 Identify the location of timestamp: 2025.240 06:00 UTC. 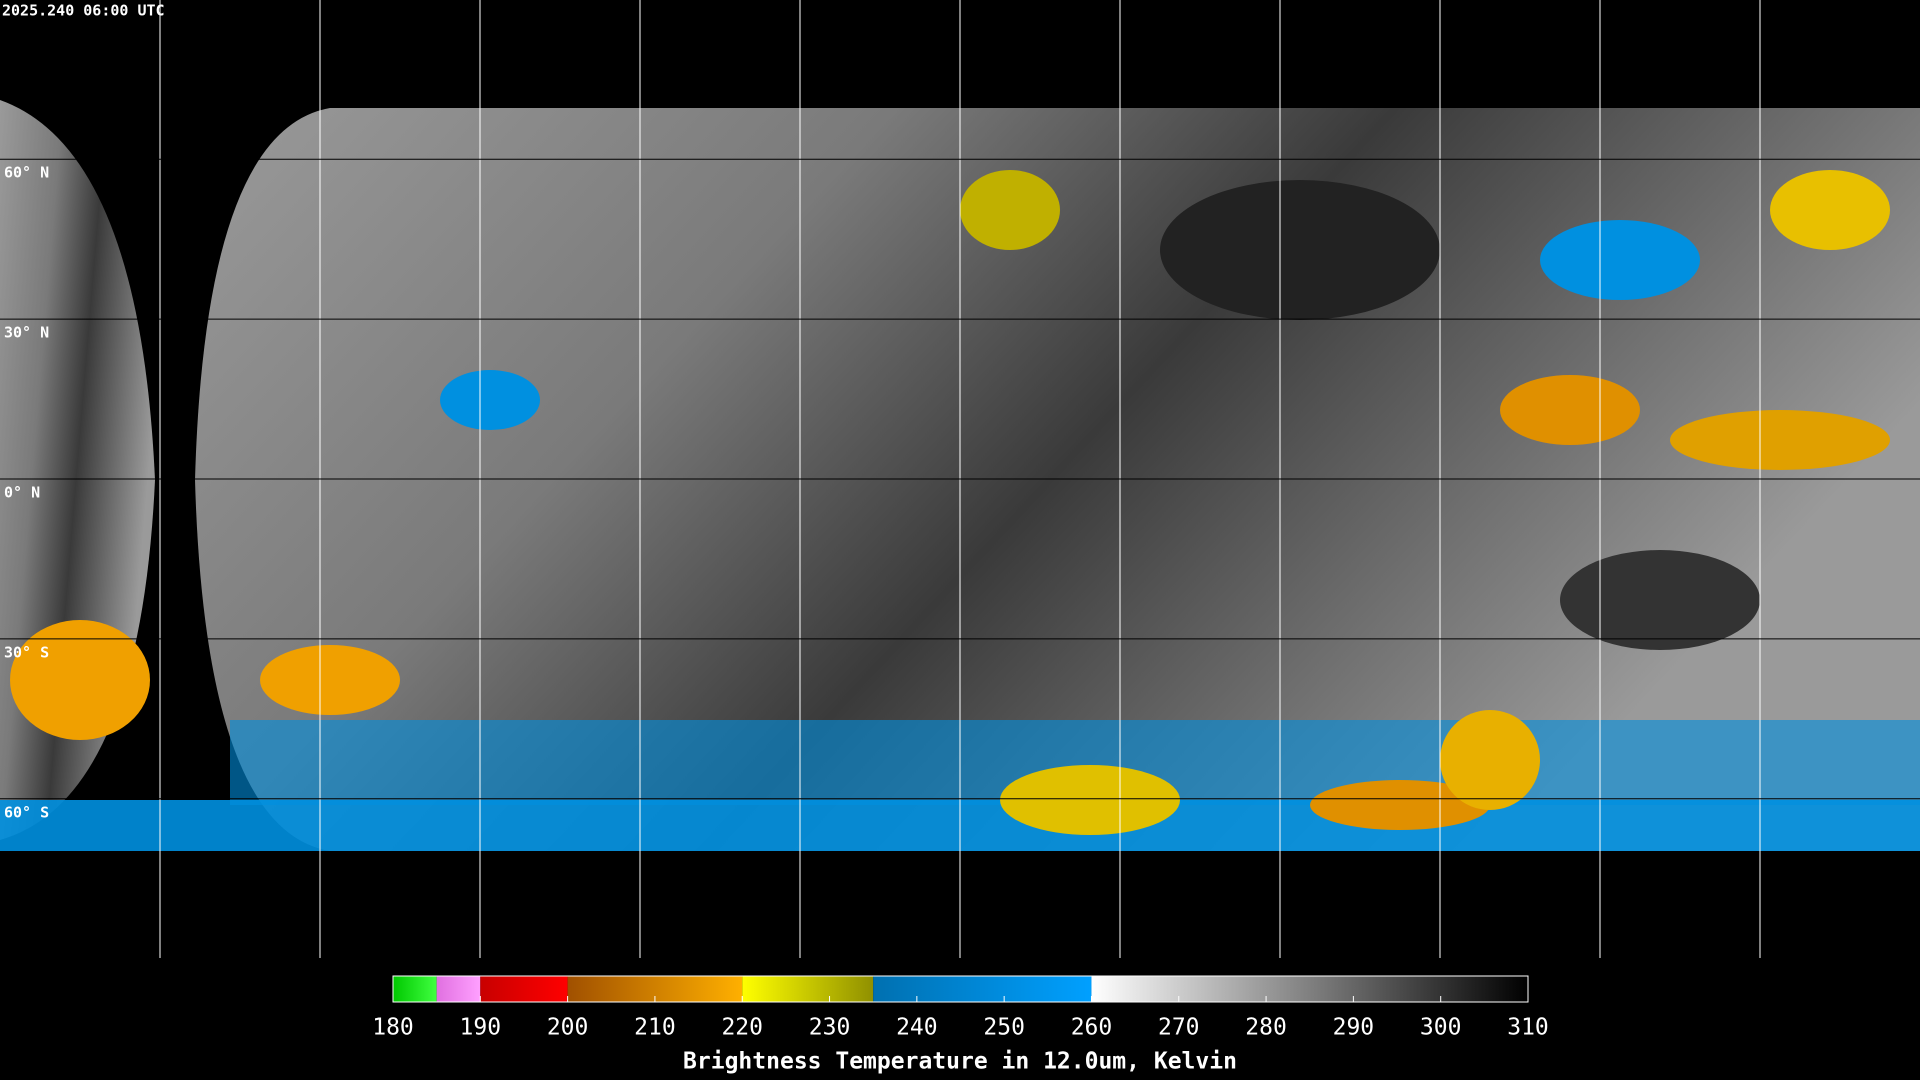
(83, 11).